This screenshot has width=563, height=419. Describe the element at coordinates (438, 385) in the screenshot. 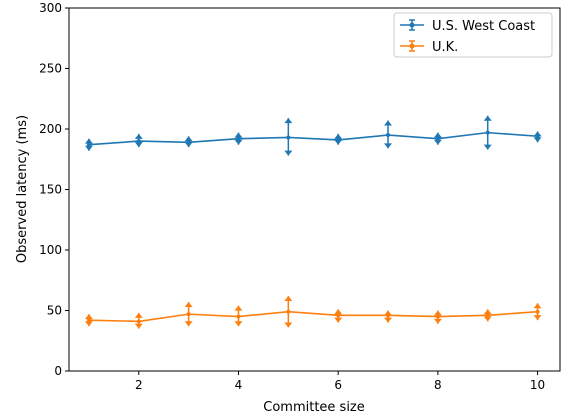

I see `x-tick-label: 8` at that location.